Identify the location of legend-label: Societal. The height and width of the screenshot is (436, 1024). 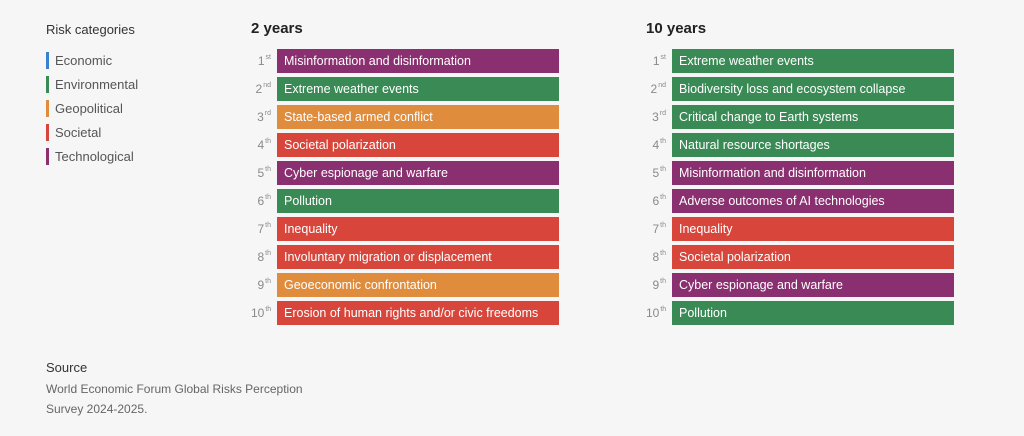
(78, 132).